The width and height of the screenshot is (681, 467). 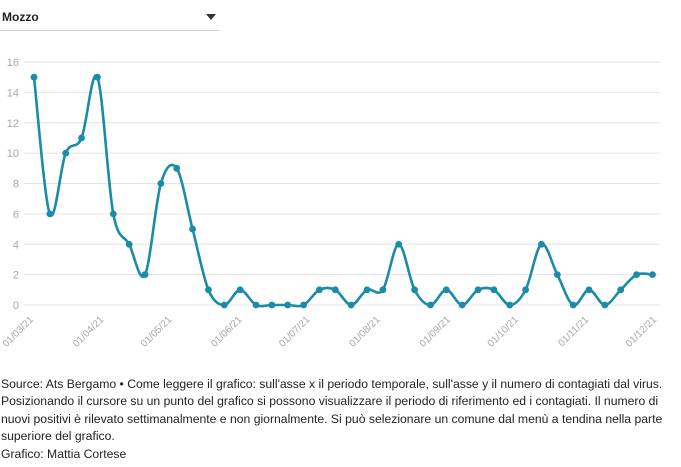 What do you see at coordinates (13, 93) in the screenshot?
I see `y-tick-label: 14` at bounding box center [13, 93].